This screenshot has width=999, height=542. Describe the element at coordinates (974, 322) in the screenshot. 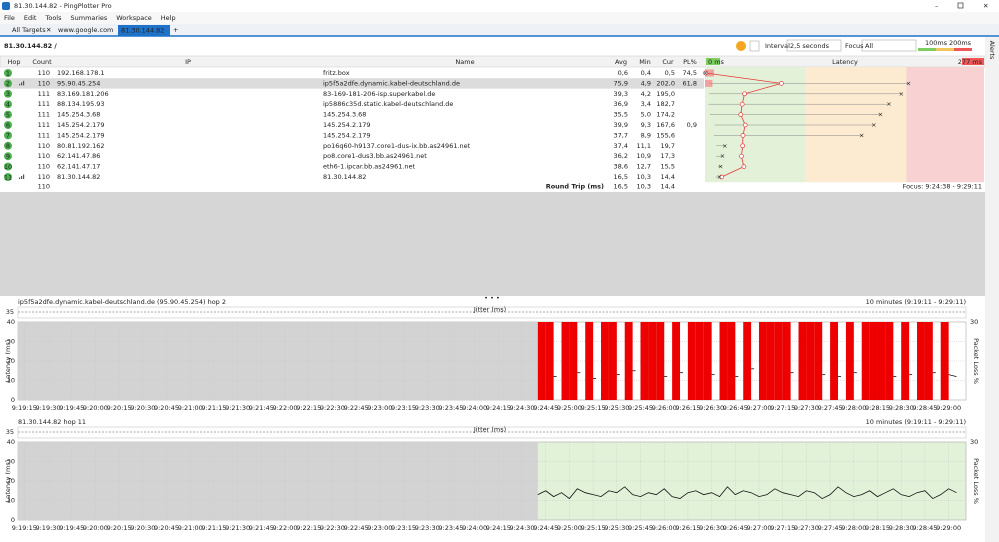

I see `y2-tick-label: 30` at that location.